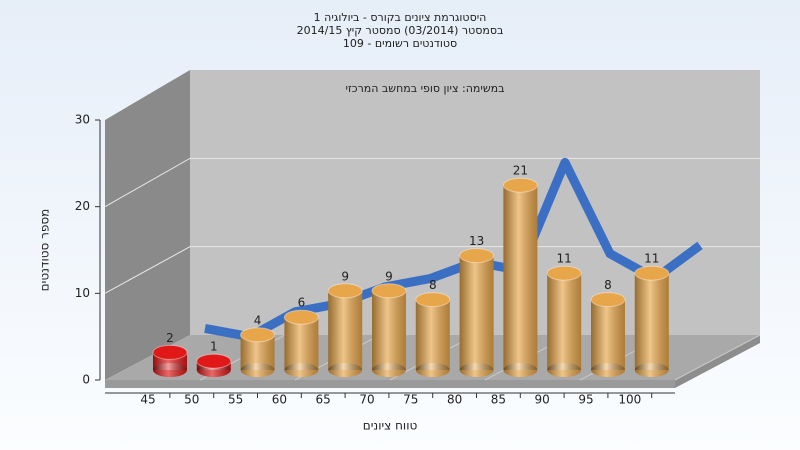 The image size is (800, 450). What do you see at coordinates (147, 400) in the screenshot?
I see `x-tick-label: 45` at bounding box center [147, 400].